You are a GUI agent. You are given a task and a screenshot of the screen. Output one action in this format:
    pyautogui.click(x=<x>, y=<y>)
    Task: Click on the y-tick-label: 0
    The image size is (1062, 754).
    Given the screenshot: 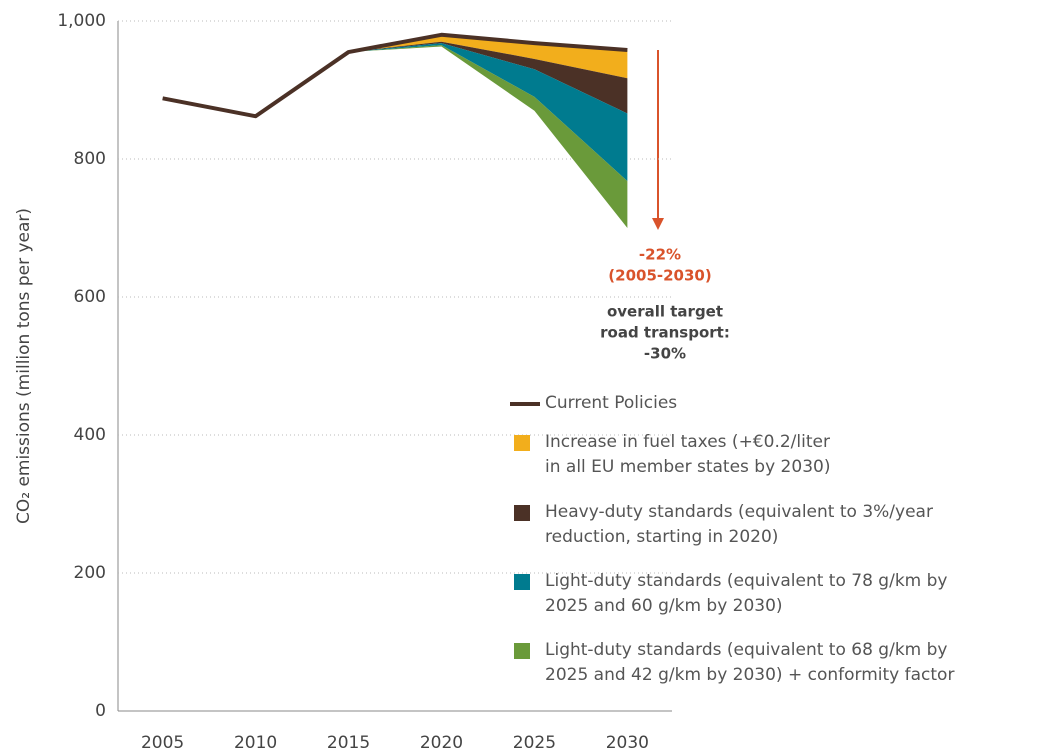 What is the action you would take?
    pyautogui.click(x=100, y=711)
    